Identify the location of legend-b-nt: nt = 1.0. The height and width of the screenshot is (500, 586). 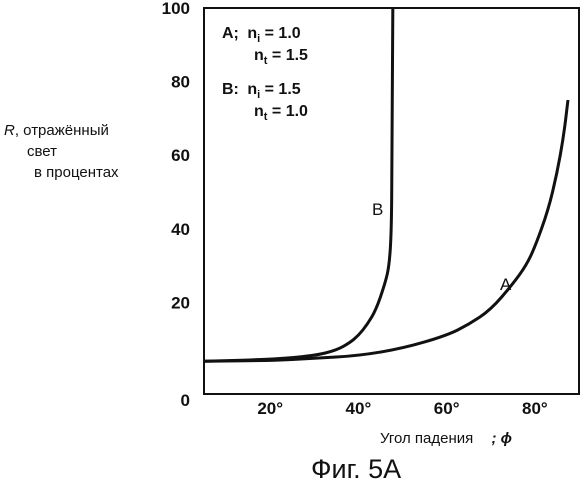
(281, 113).